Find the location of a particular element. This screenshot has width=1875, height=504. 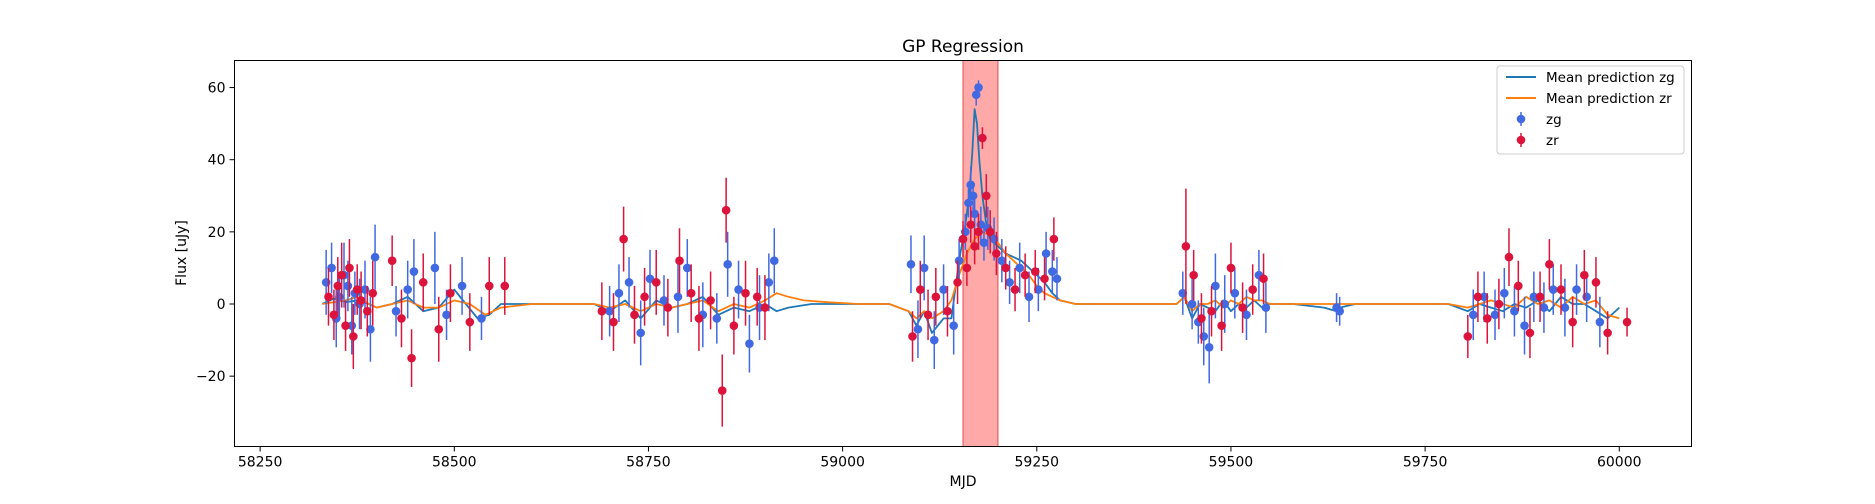

x-tick-label: 59000 is located at coordinates (842, 463).